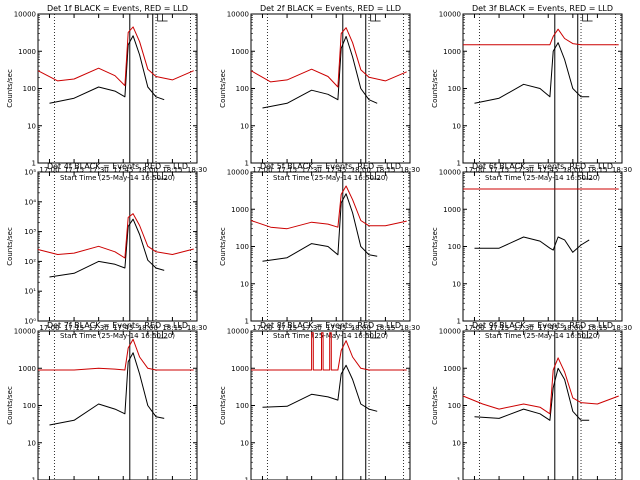 Image resolution: width=640 pixels, height=480 pixels. What do you see at coordinates (165, 176) in the screenshot?
I see `chart-4-flag-marker` at bounding box center [165, 176].